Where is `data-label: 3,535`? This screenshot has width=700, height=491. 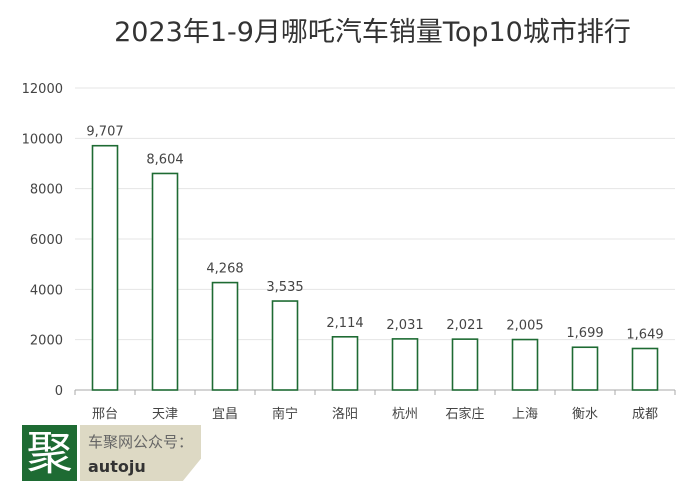
data-label: 3,535 is located at coordinates (284, 287).